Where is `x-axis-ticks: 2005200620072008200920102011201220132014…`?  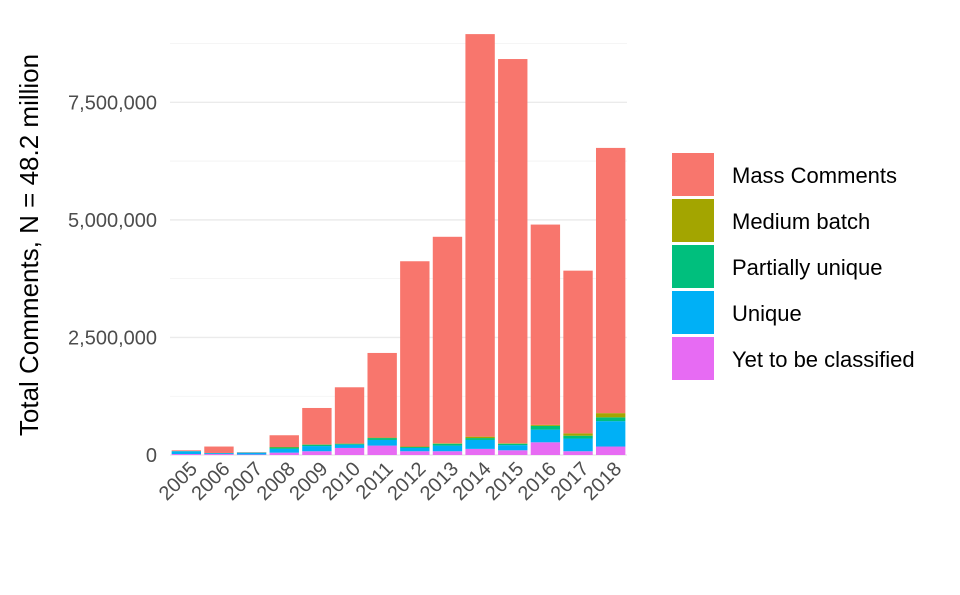 x-axis-ticks: 2005200620072008200920102011201220132014… is located at coordinates (390, 481).